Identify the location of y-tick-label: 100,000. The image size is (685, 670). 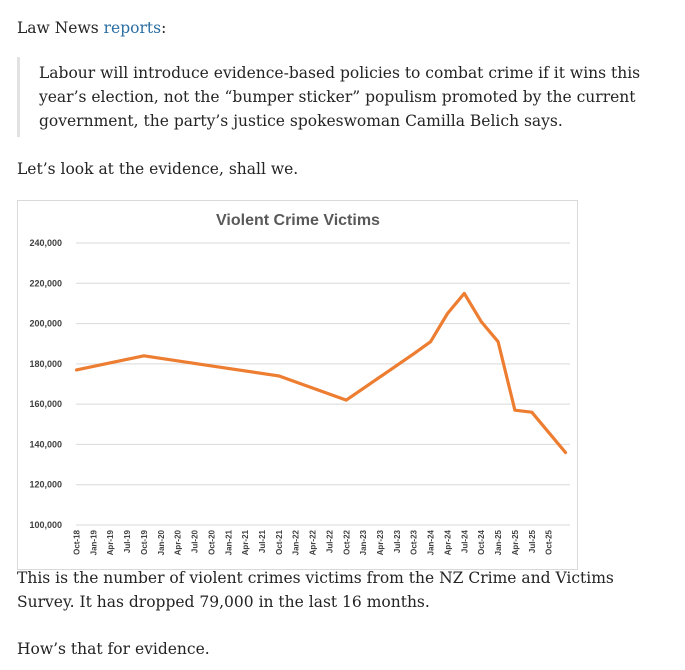
(45, 525).